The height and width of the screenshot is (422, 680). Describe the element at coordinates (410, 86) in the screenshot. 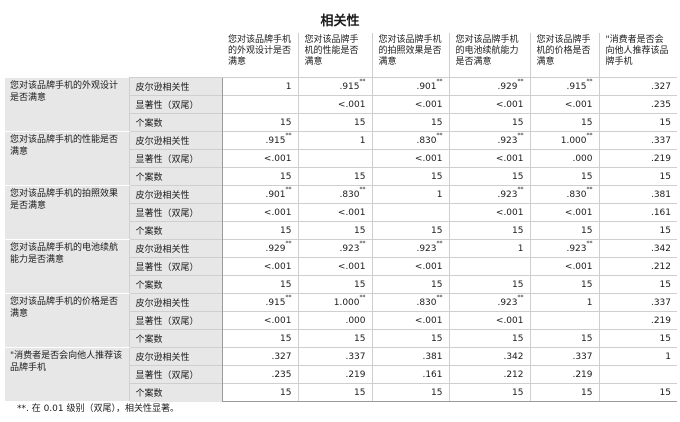

I see `table-cell: .901**` at that location.